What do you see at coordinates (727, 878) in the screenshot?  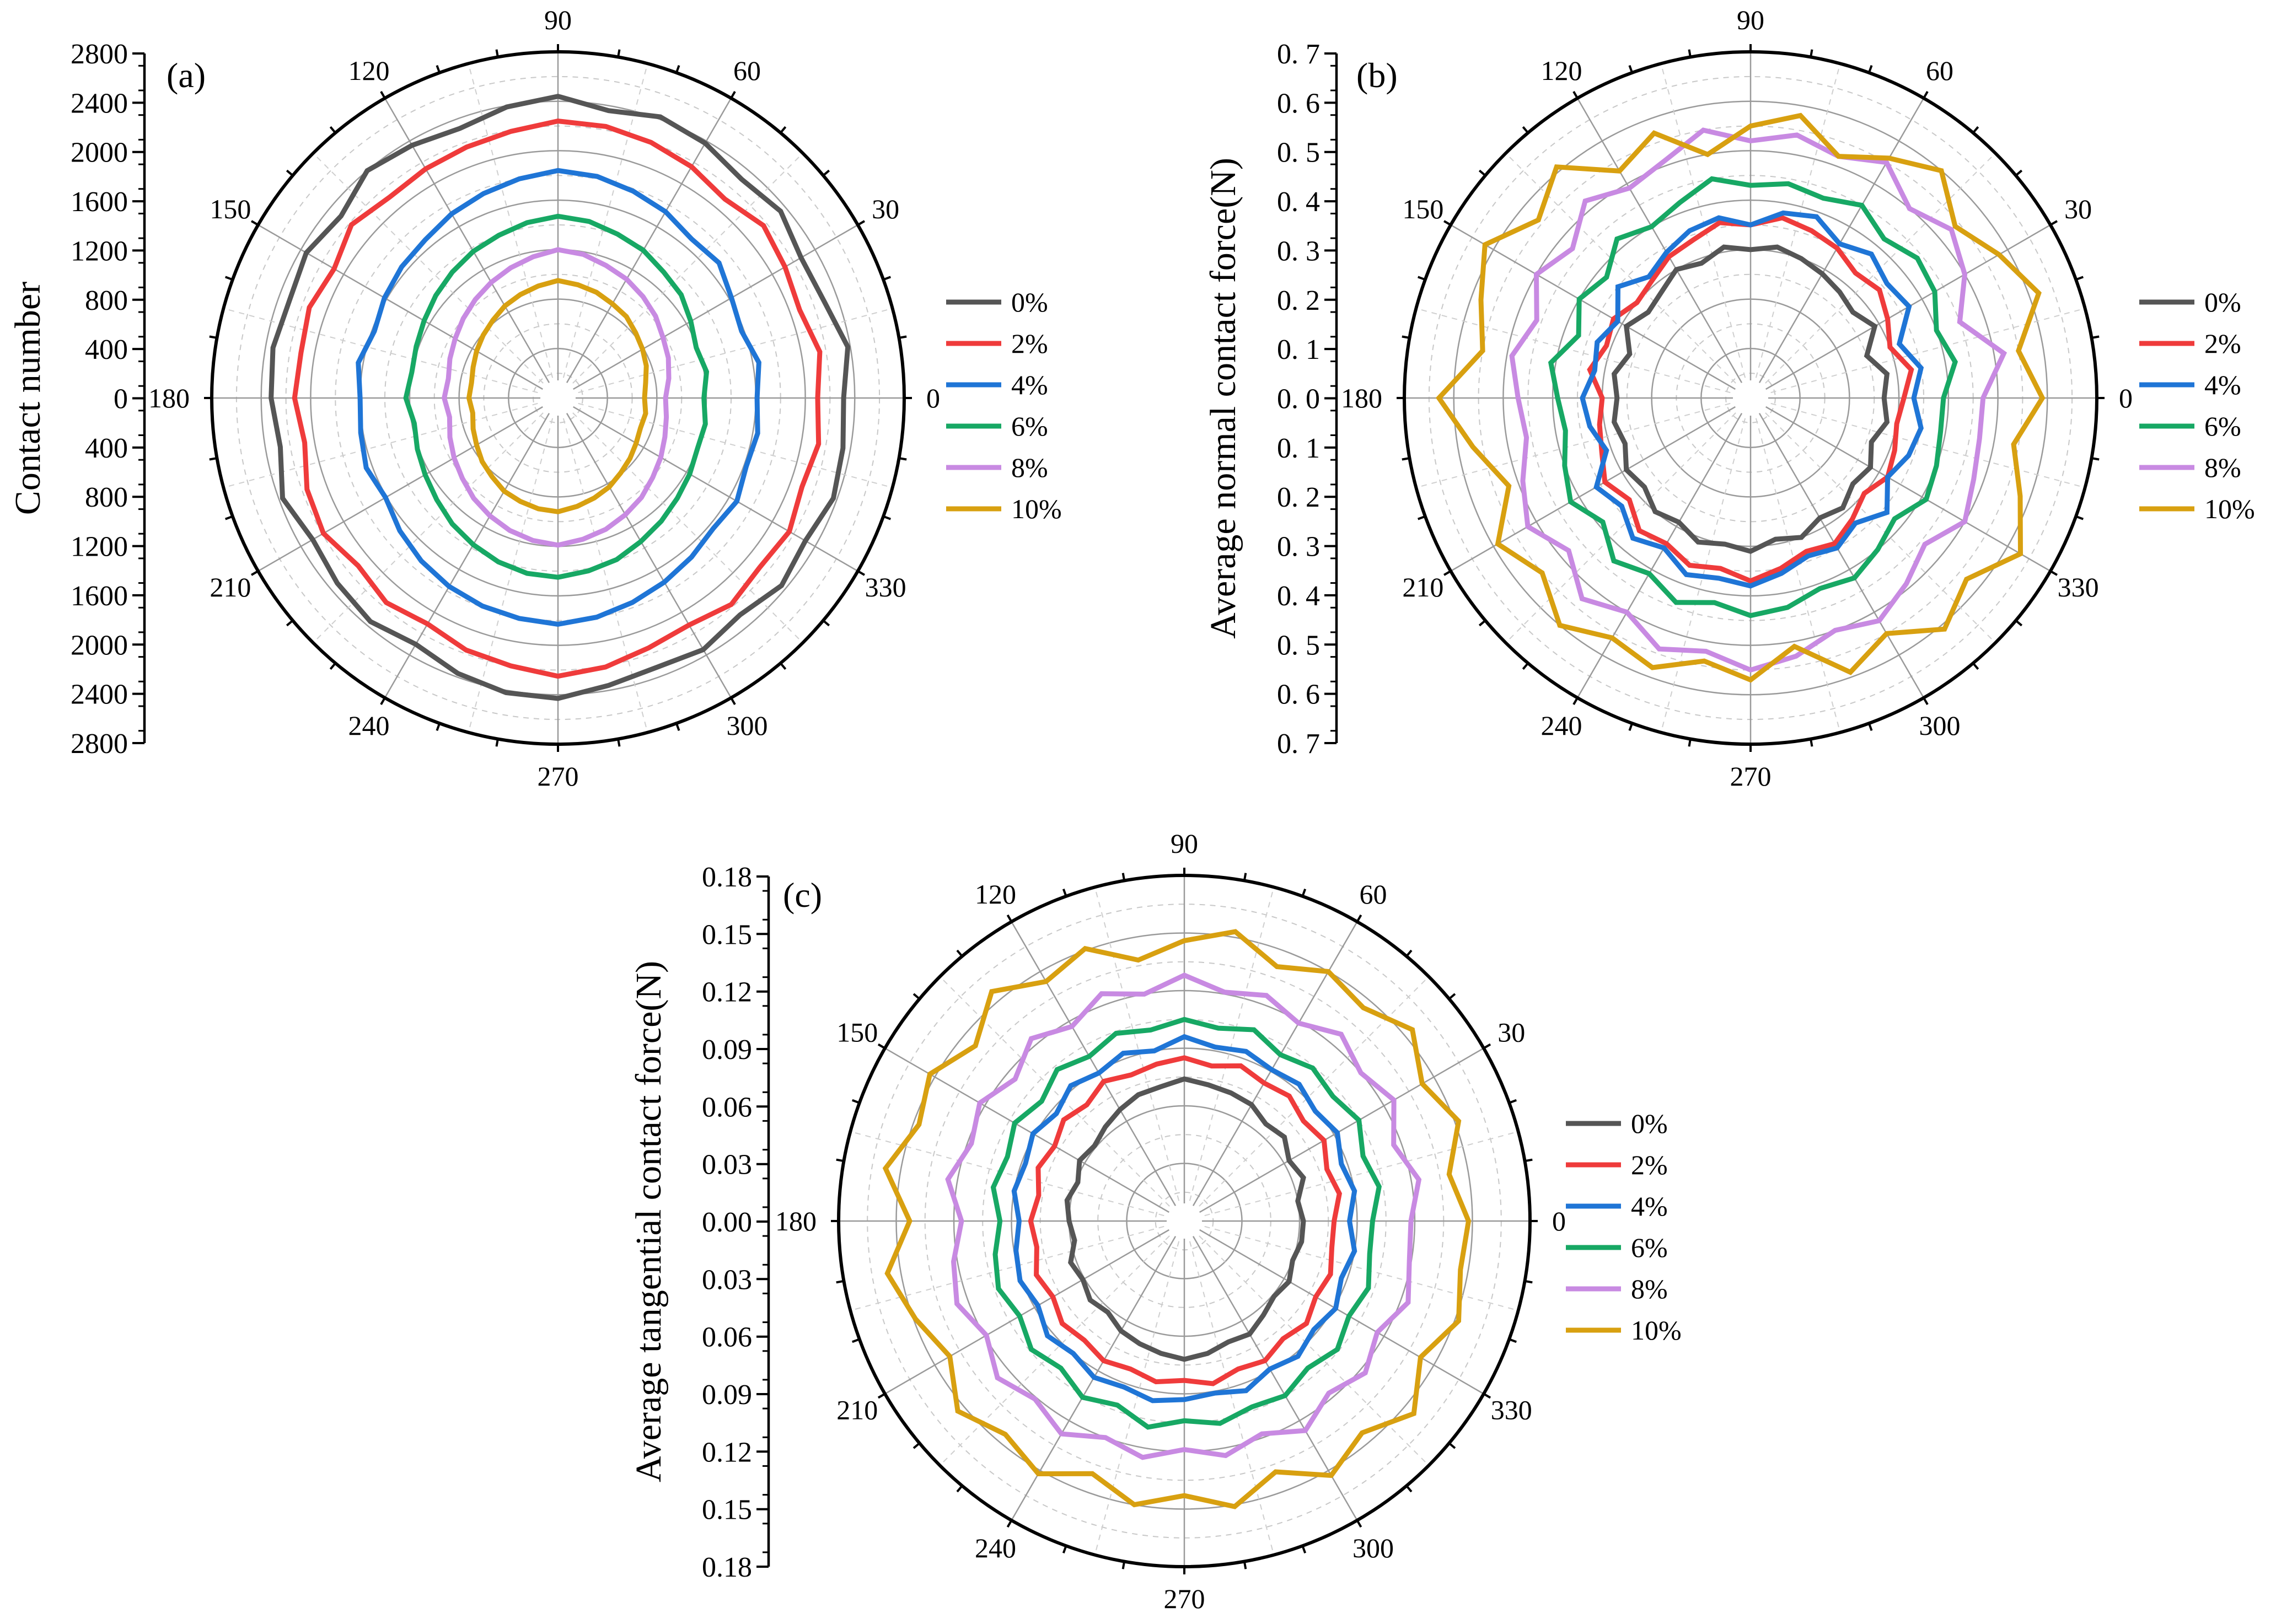 I see `radial-tick-label: 0.18` at bounding box center [727, 878].